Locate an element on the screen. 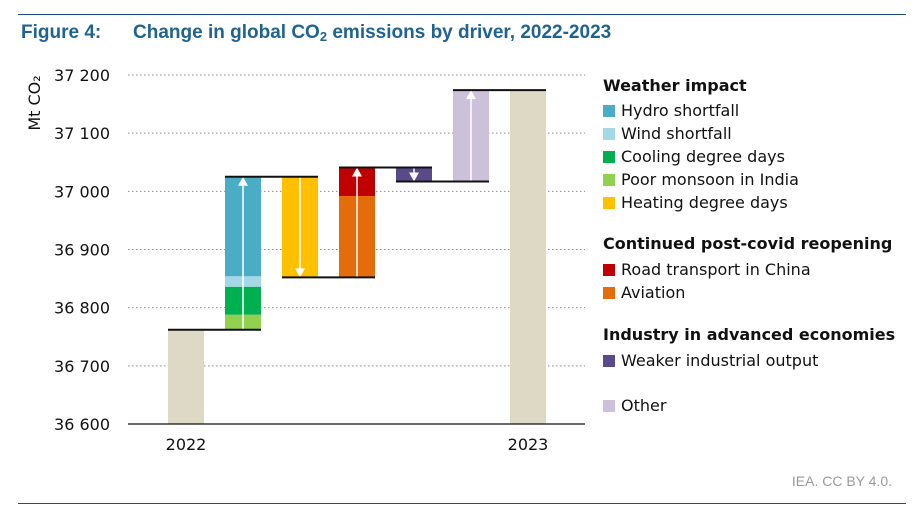 The width and height of the screenshot is (924, 519). legend-item-heating-degree-days: Heating degree days is located at coordinates (695, 202).